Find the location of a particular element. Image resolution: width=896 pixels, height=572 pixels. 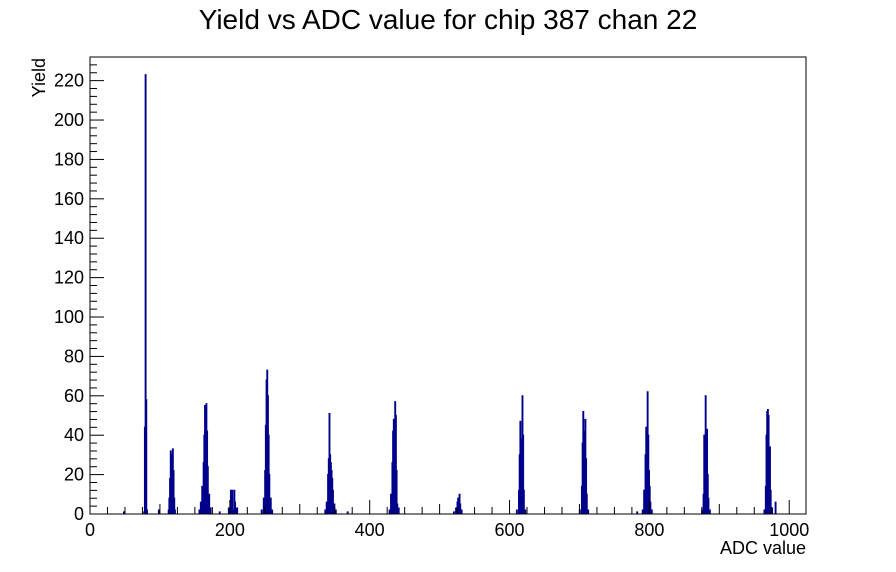

x-tick-label: 600 is located at coordinates (510, 530).